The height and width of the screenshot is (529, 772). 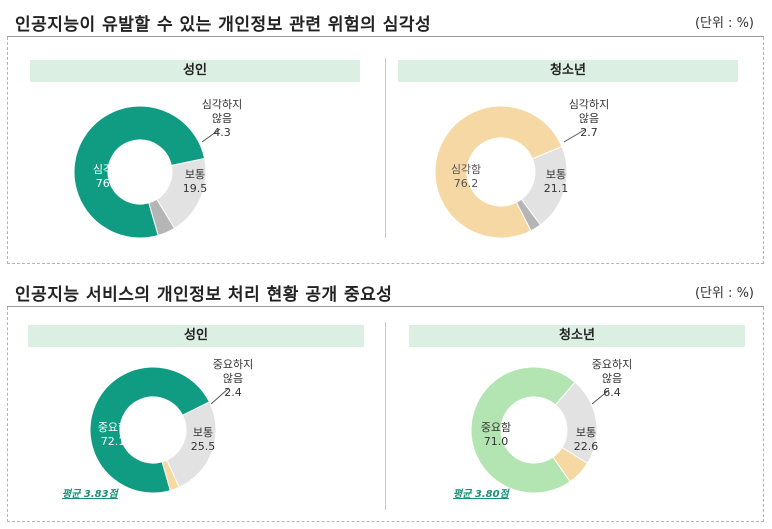 I want to click on average-score-label: 평균 3.80점, so click(x=481, y=494).